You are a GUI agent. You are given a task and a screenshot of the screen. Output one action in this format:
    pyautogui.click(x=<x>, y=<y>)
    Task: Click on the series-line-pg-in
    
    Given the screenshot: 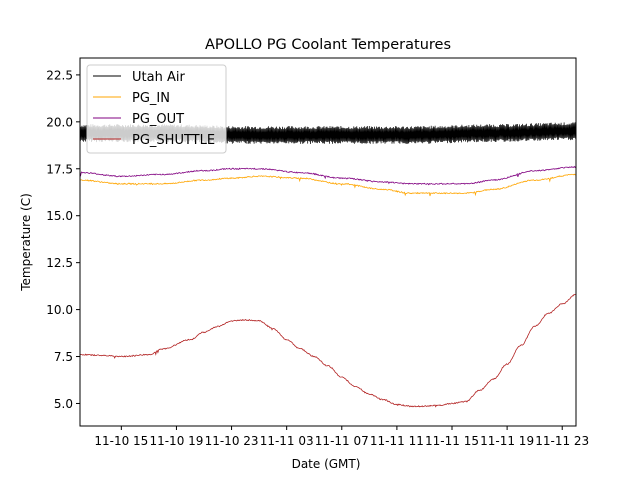 What is the action you would take?
    pyautogui.click(x=327, y=185)
    